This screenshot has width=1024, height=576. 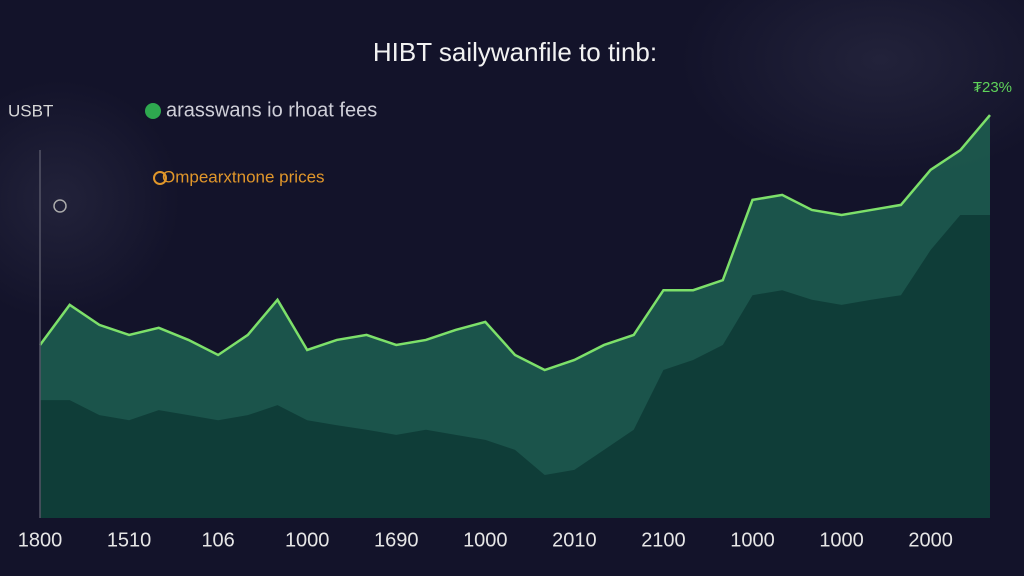 I want to click on chart-title: HIBT sailywanfile to tinb:, so click(x=515, y=52).